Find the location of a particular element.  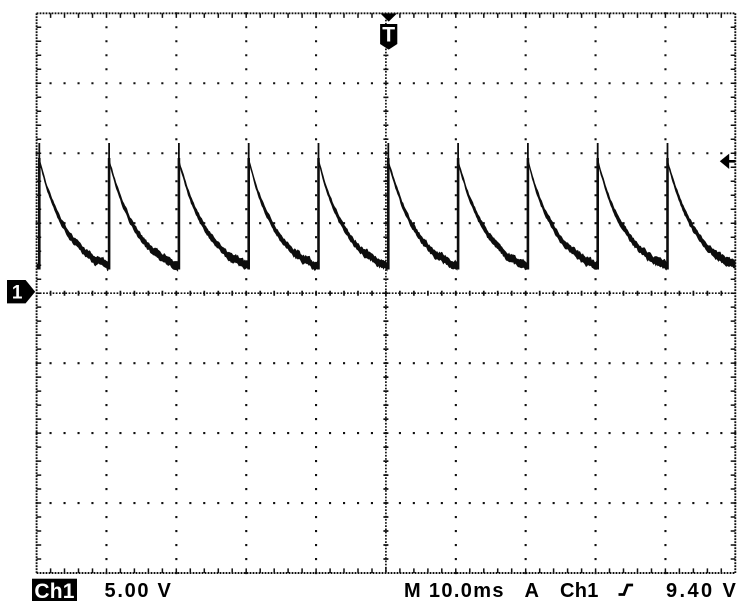

svg-text: M 10.0ms is located at coordinates (454, 591).